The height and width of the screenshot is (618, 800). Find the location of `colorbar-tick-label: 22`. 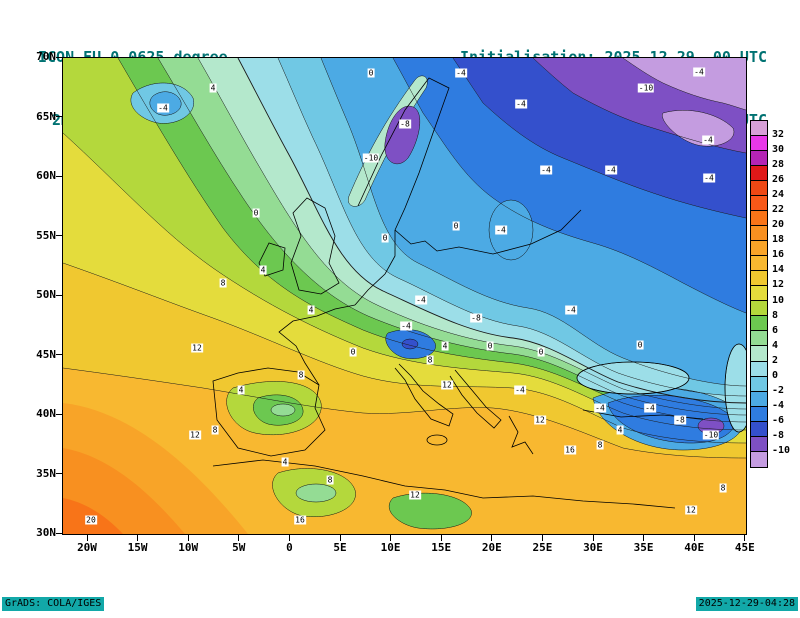

colorbar-tick-label: 22 is located at coordinates (778, 210).